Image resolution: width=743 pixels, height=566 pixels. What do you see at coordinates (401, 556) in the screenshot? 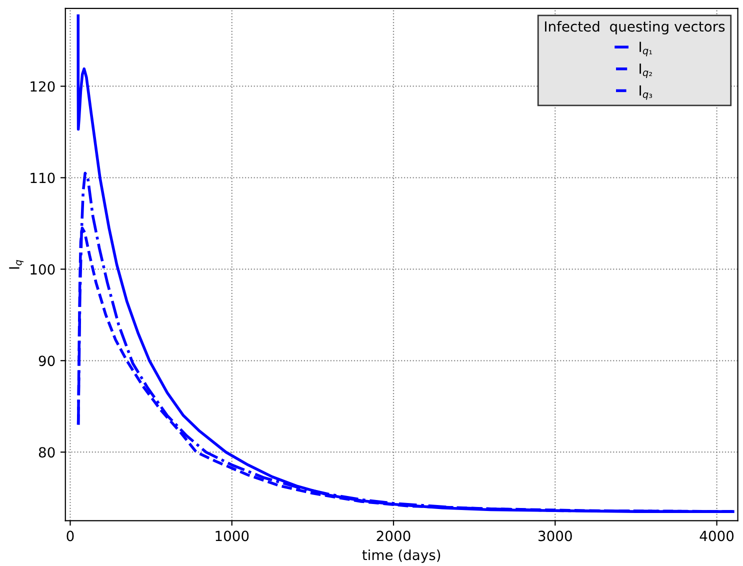
I see `x-axis-title: time (days)` at bounding box center [401, 556].